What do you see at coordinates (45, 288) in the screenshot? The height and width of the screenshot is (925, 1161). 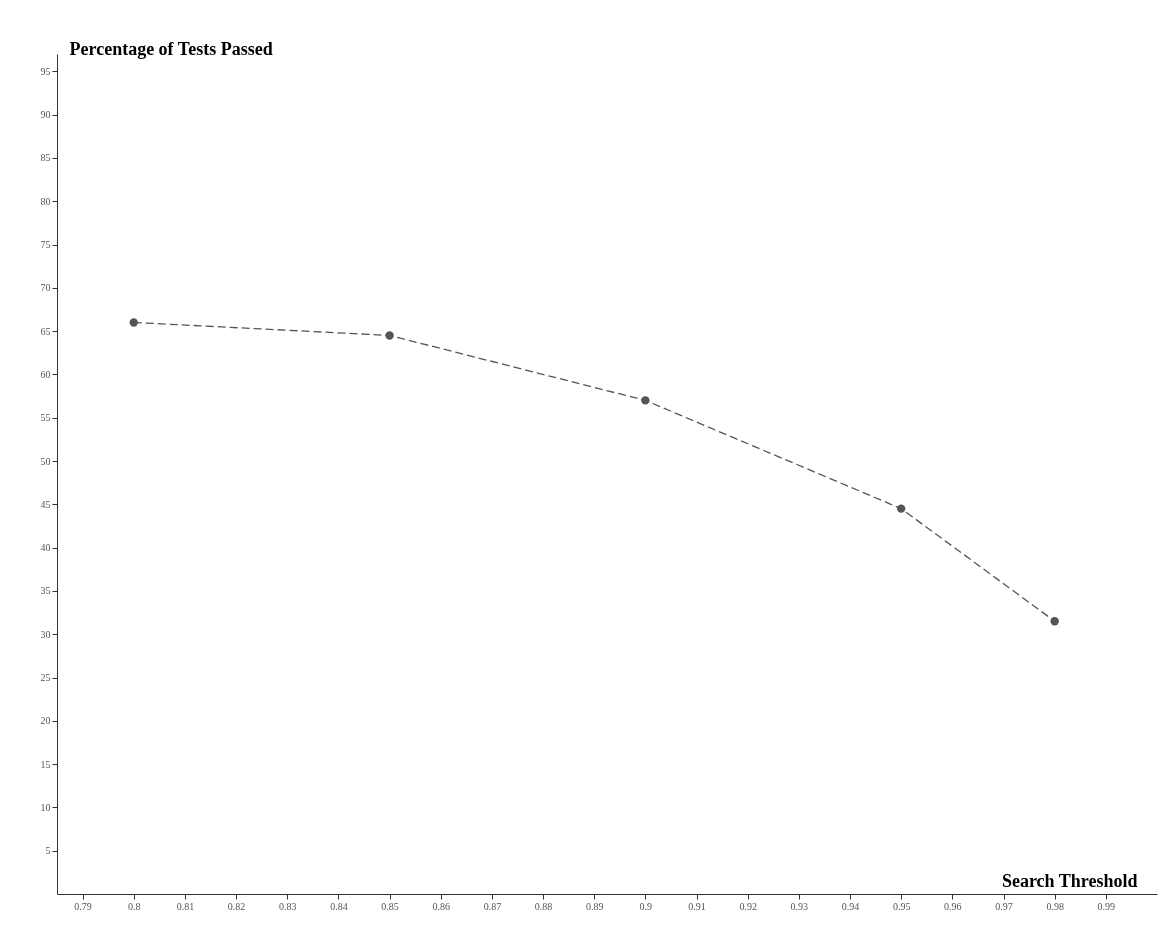 I see `y-tick-label: 70` at bounding box center [45, 288].